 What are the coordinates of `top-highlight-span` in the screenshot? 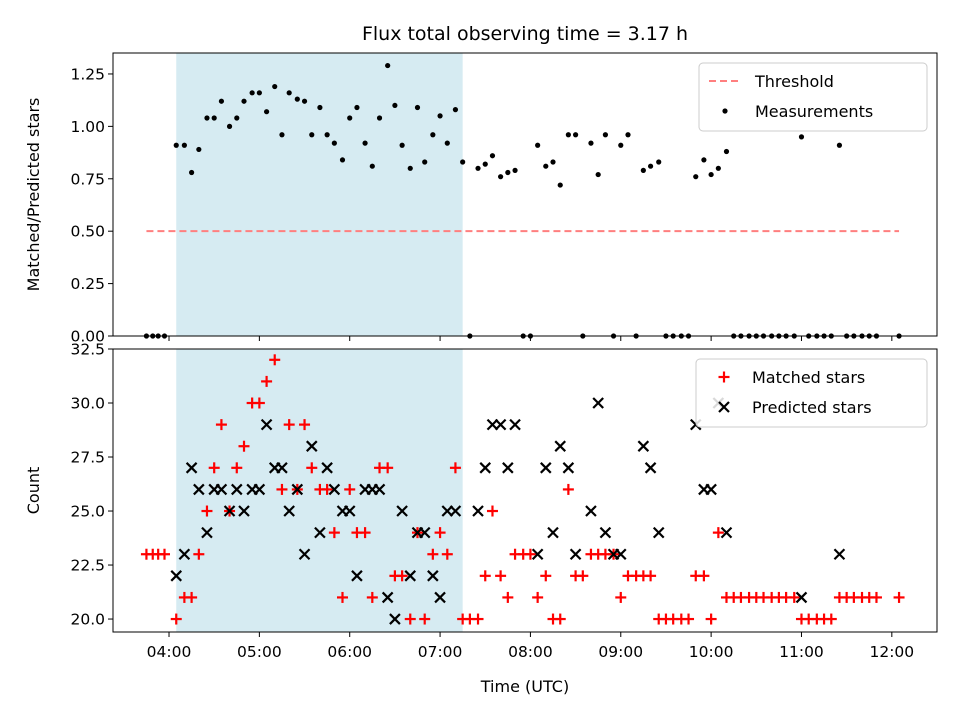 It's located at (319, 194).